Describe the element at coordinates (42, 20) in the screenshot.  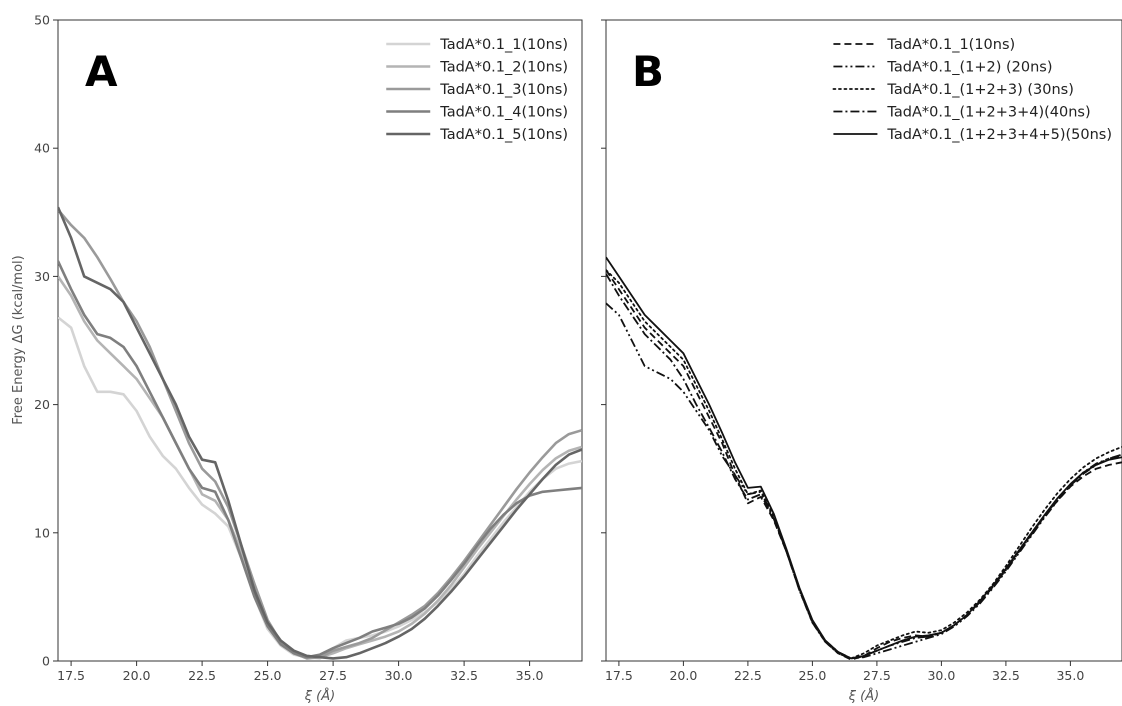
I see `y-tick-label: 50` at that location.